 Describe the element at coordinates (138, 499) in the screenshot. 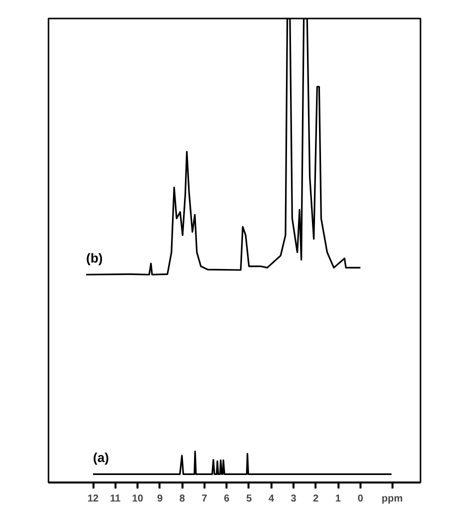

I see `x-tick-label: 10` at that location.